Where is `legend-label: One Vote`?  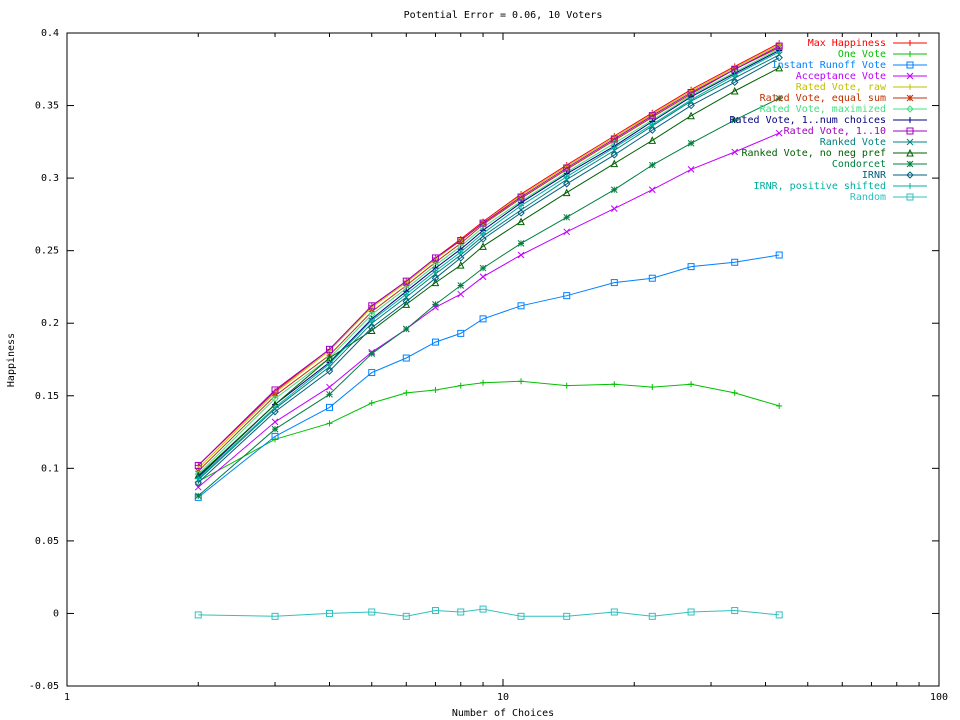
legend-label: One Vote is located at coordinates (862, 54).